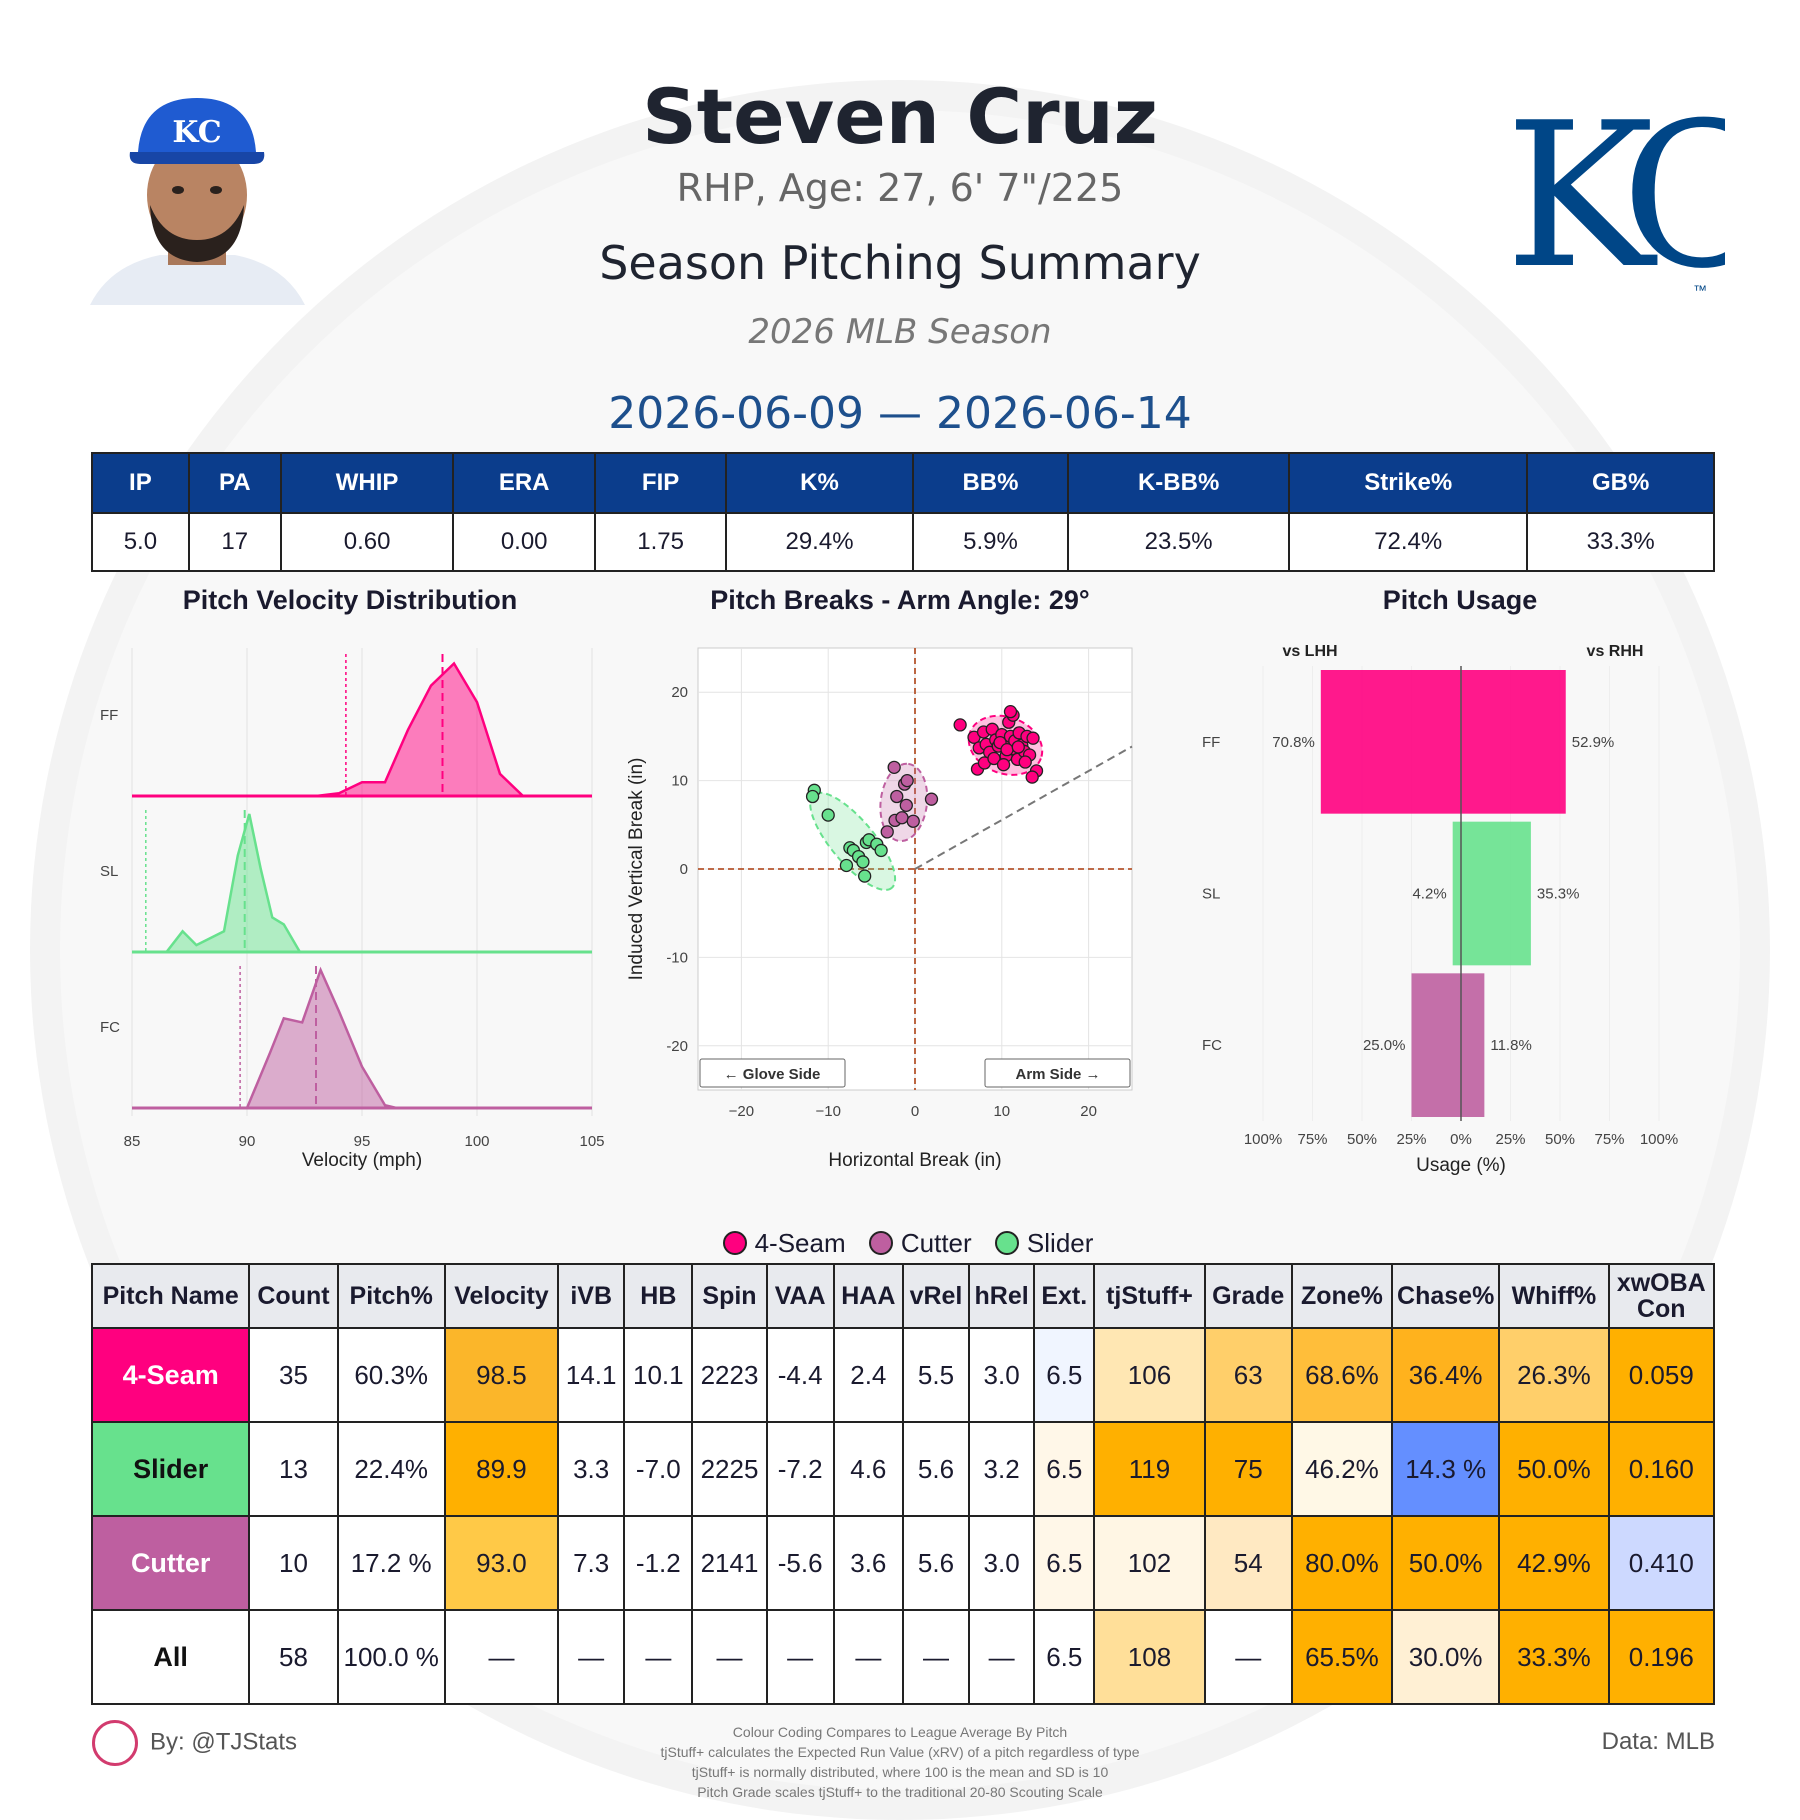 The width and height of the screenshot is (1800, 1820). What do you see at coordinates (132, 1141) in the screenshot?
I see `x-tick-label: 85` at bounding box center [132, 1141].